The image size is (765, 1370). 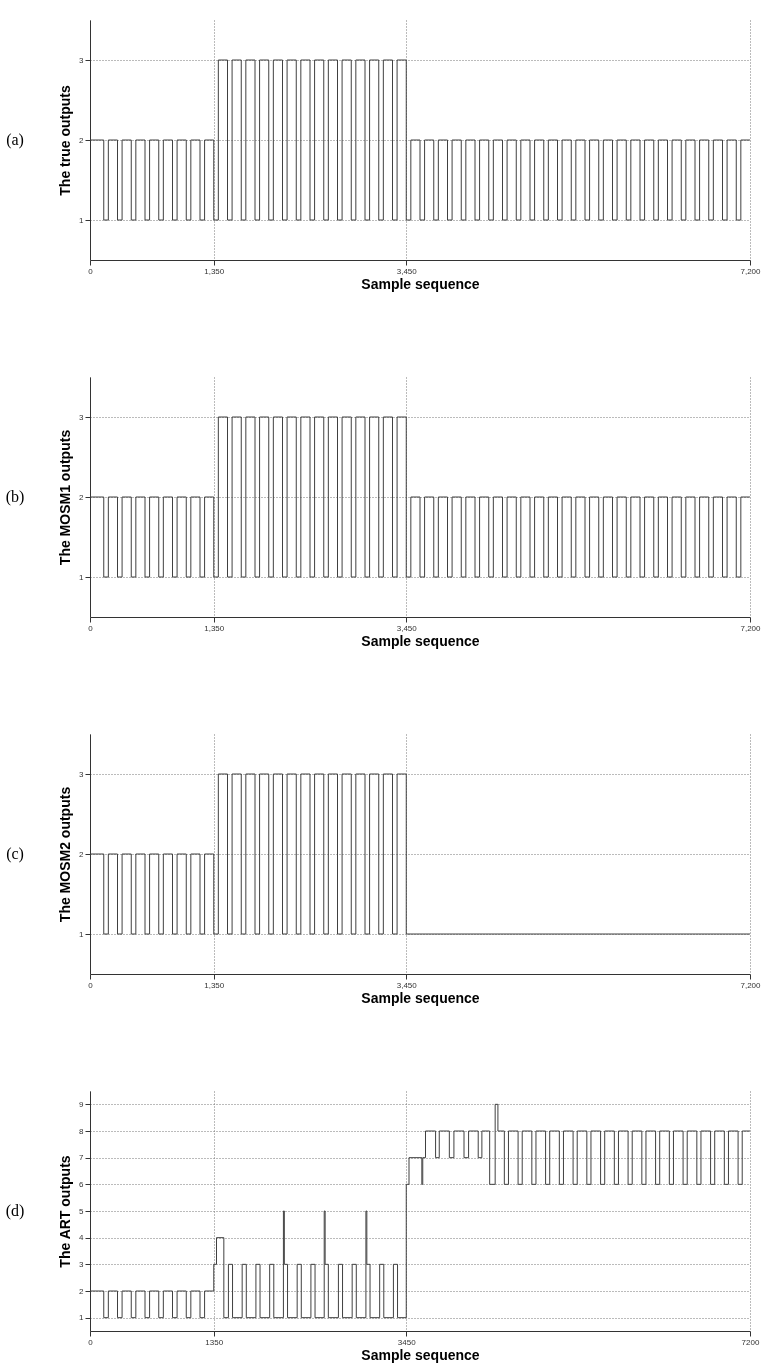 What do you see at coordinates (82, 1131) in the screenshot?
I see `y-tick-label: 8` at bounding box center [82, 1131].